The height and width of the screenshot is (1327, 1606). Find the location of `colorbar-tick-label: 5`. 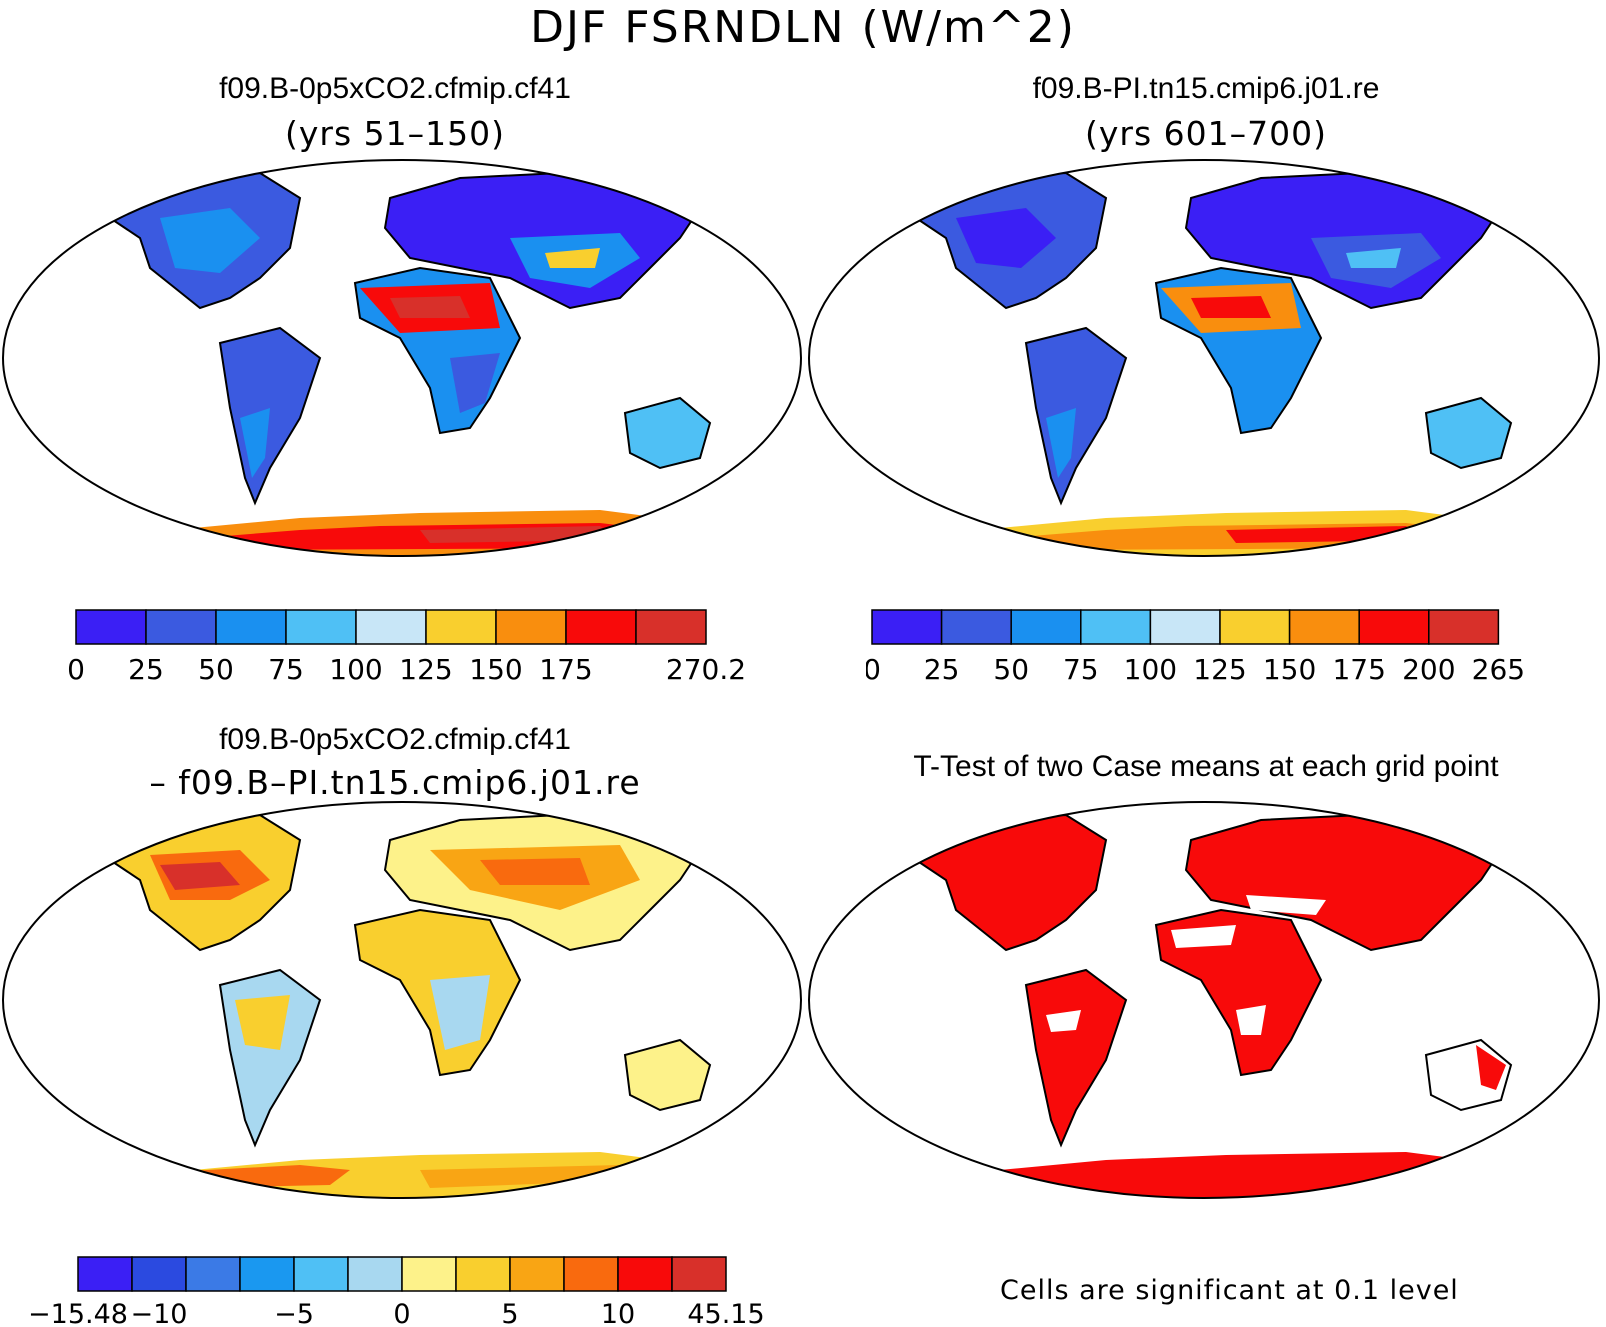

colorbar-tick-label: 5 is located at coordinates (509, 1313).